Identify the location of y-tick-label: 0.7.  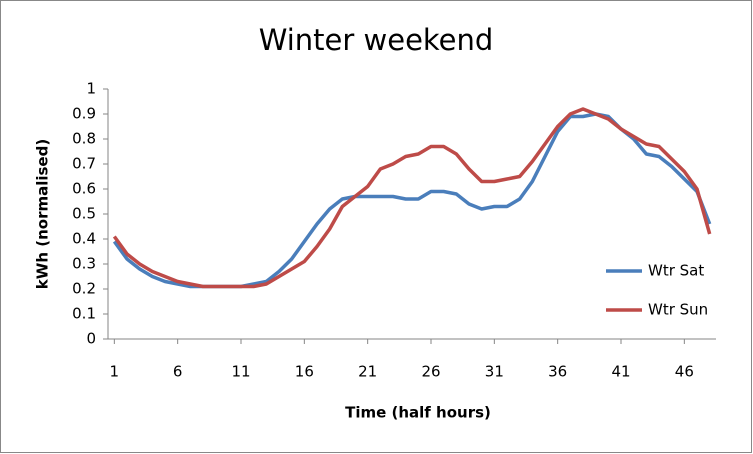
(84, 164).